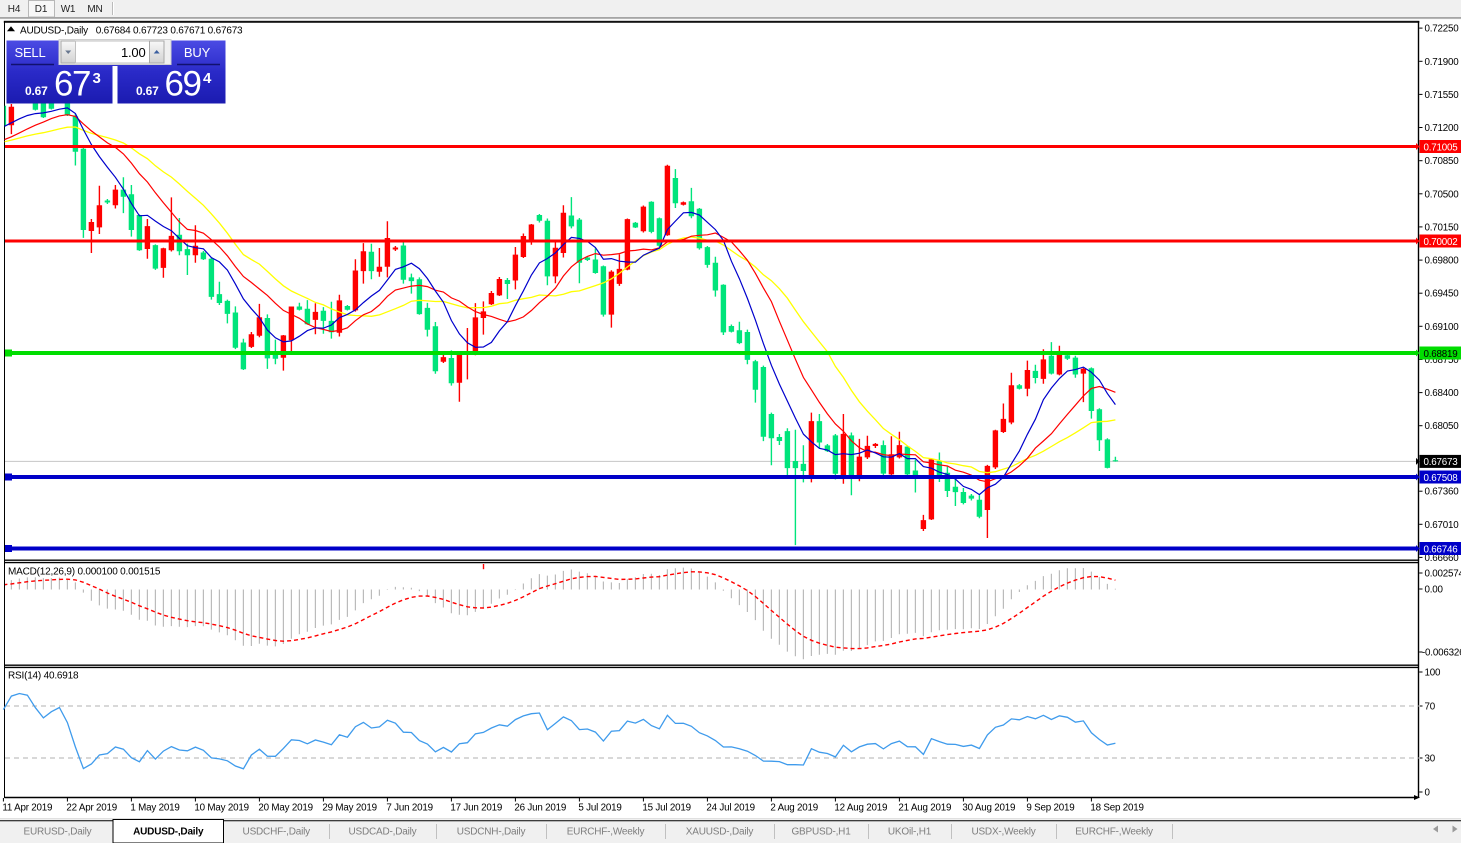 This screenshot has height=843, width=1461. Describe the element at coordinates (72, 84) in the screenshot. I see `svg-text: 67` at that location.